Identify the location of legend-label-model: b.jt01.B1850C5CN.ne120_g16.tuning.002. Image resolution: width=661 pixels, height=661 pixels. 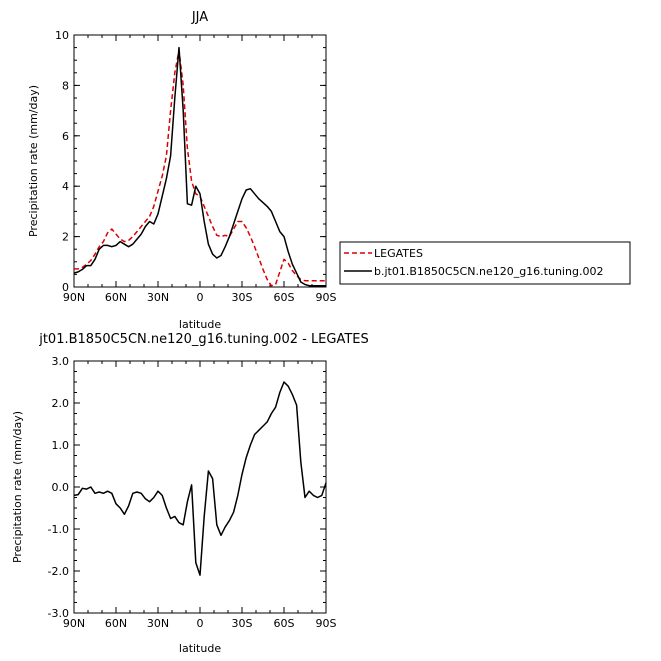
(488, 271).